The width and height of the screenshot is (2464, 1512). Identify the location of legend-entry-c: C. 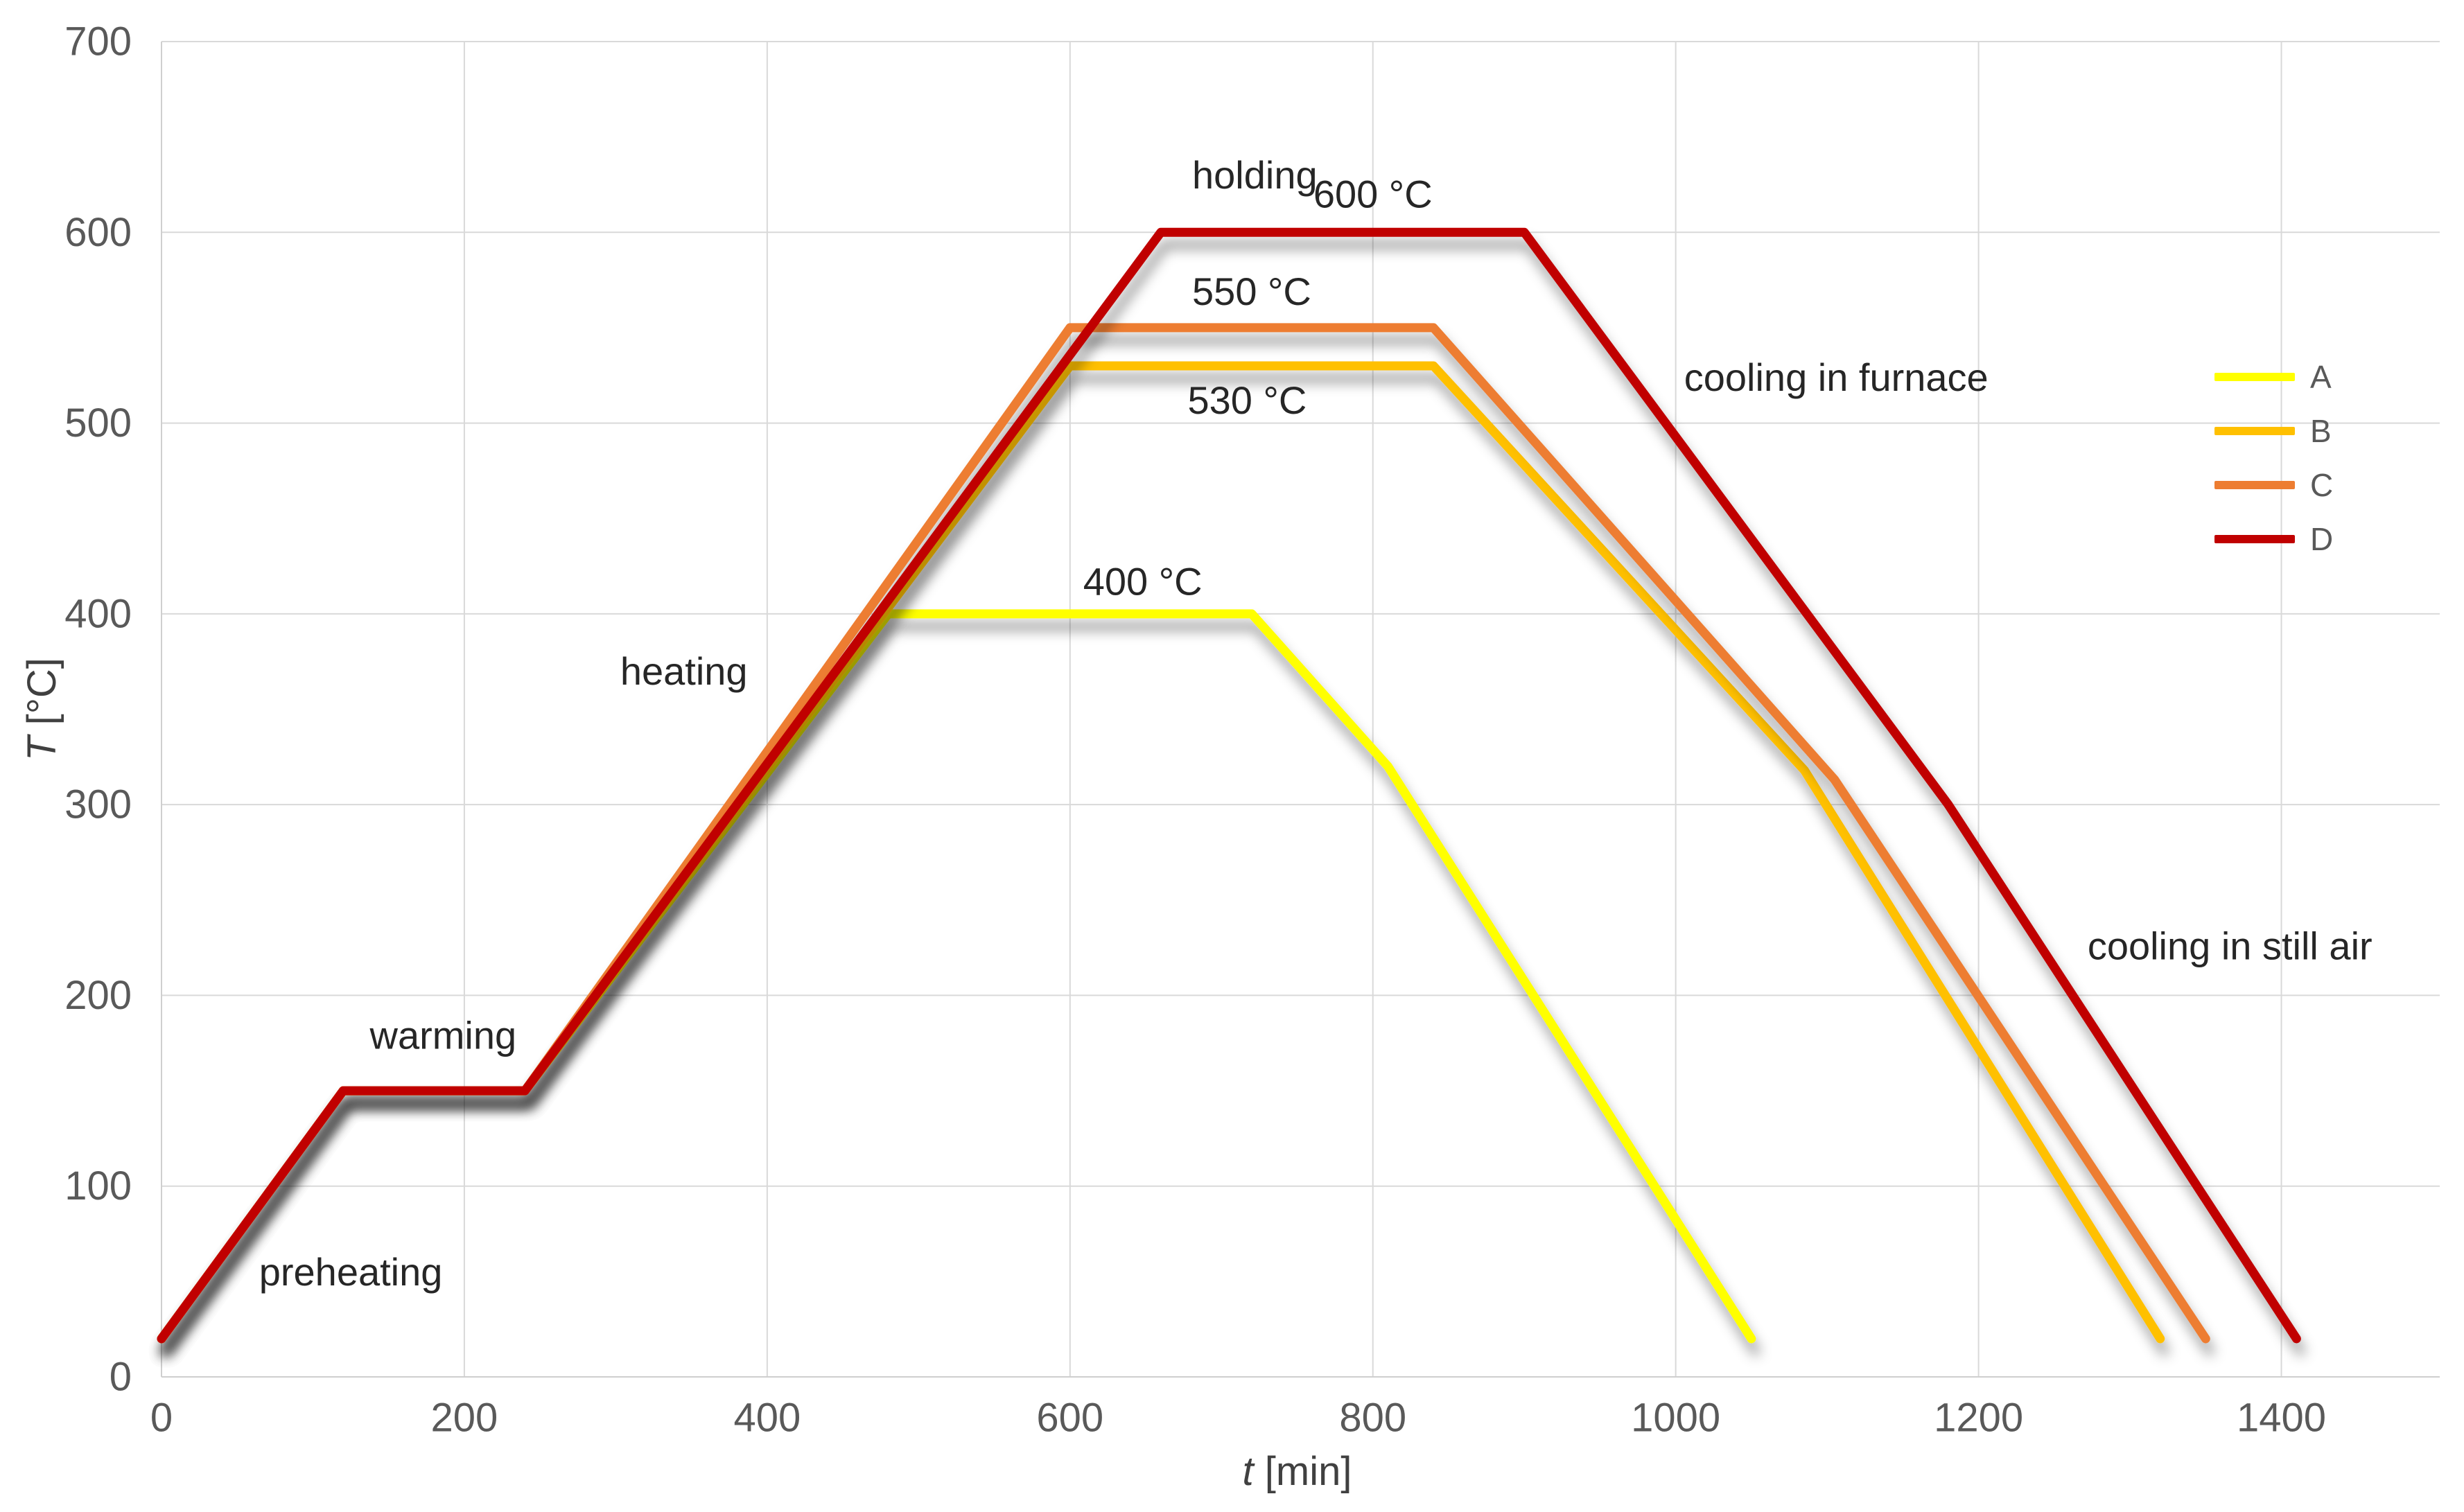
(2274, 485).